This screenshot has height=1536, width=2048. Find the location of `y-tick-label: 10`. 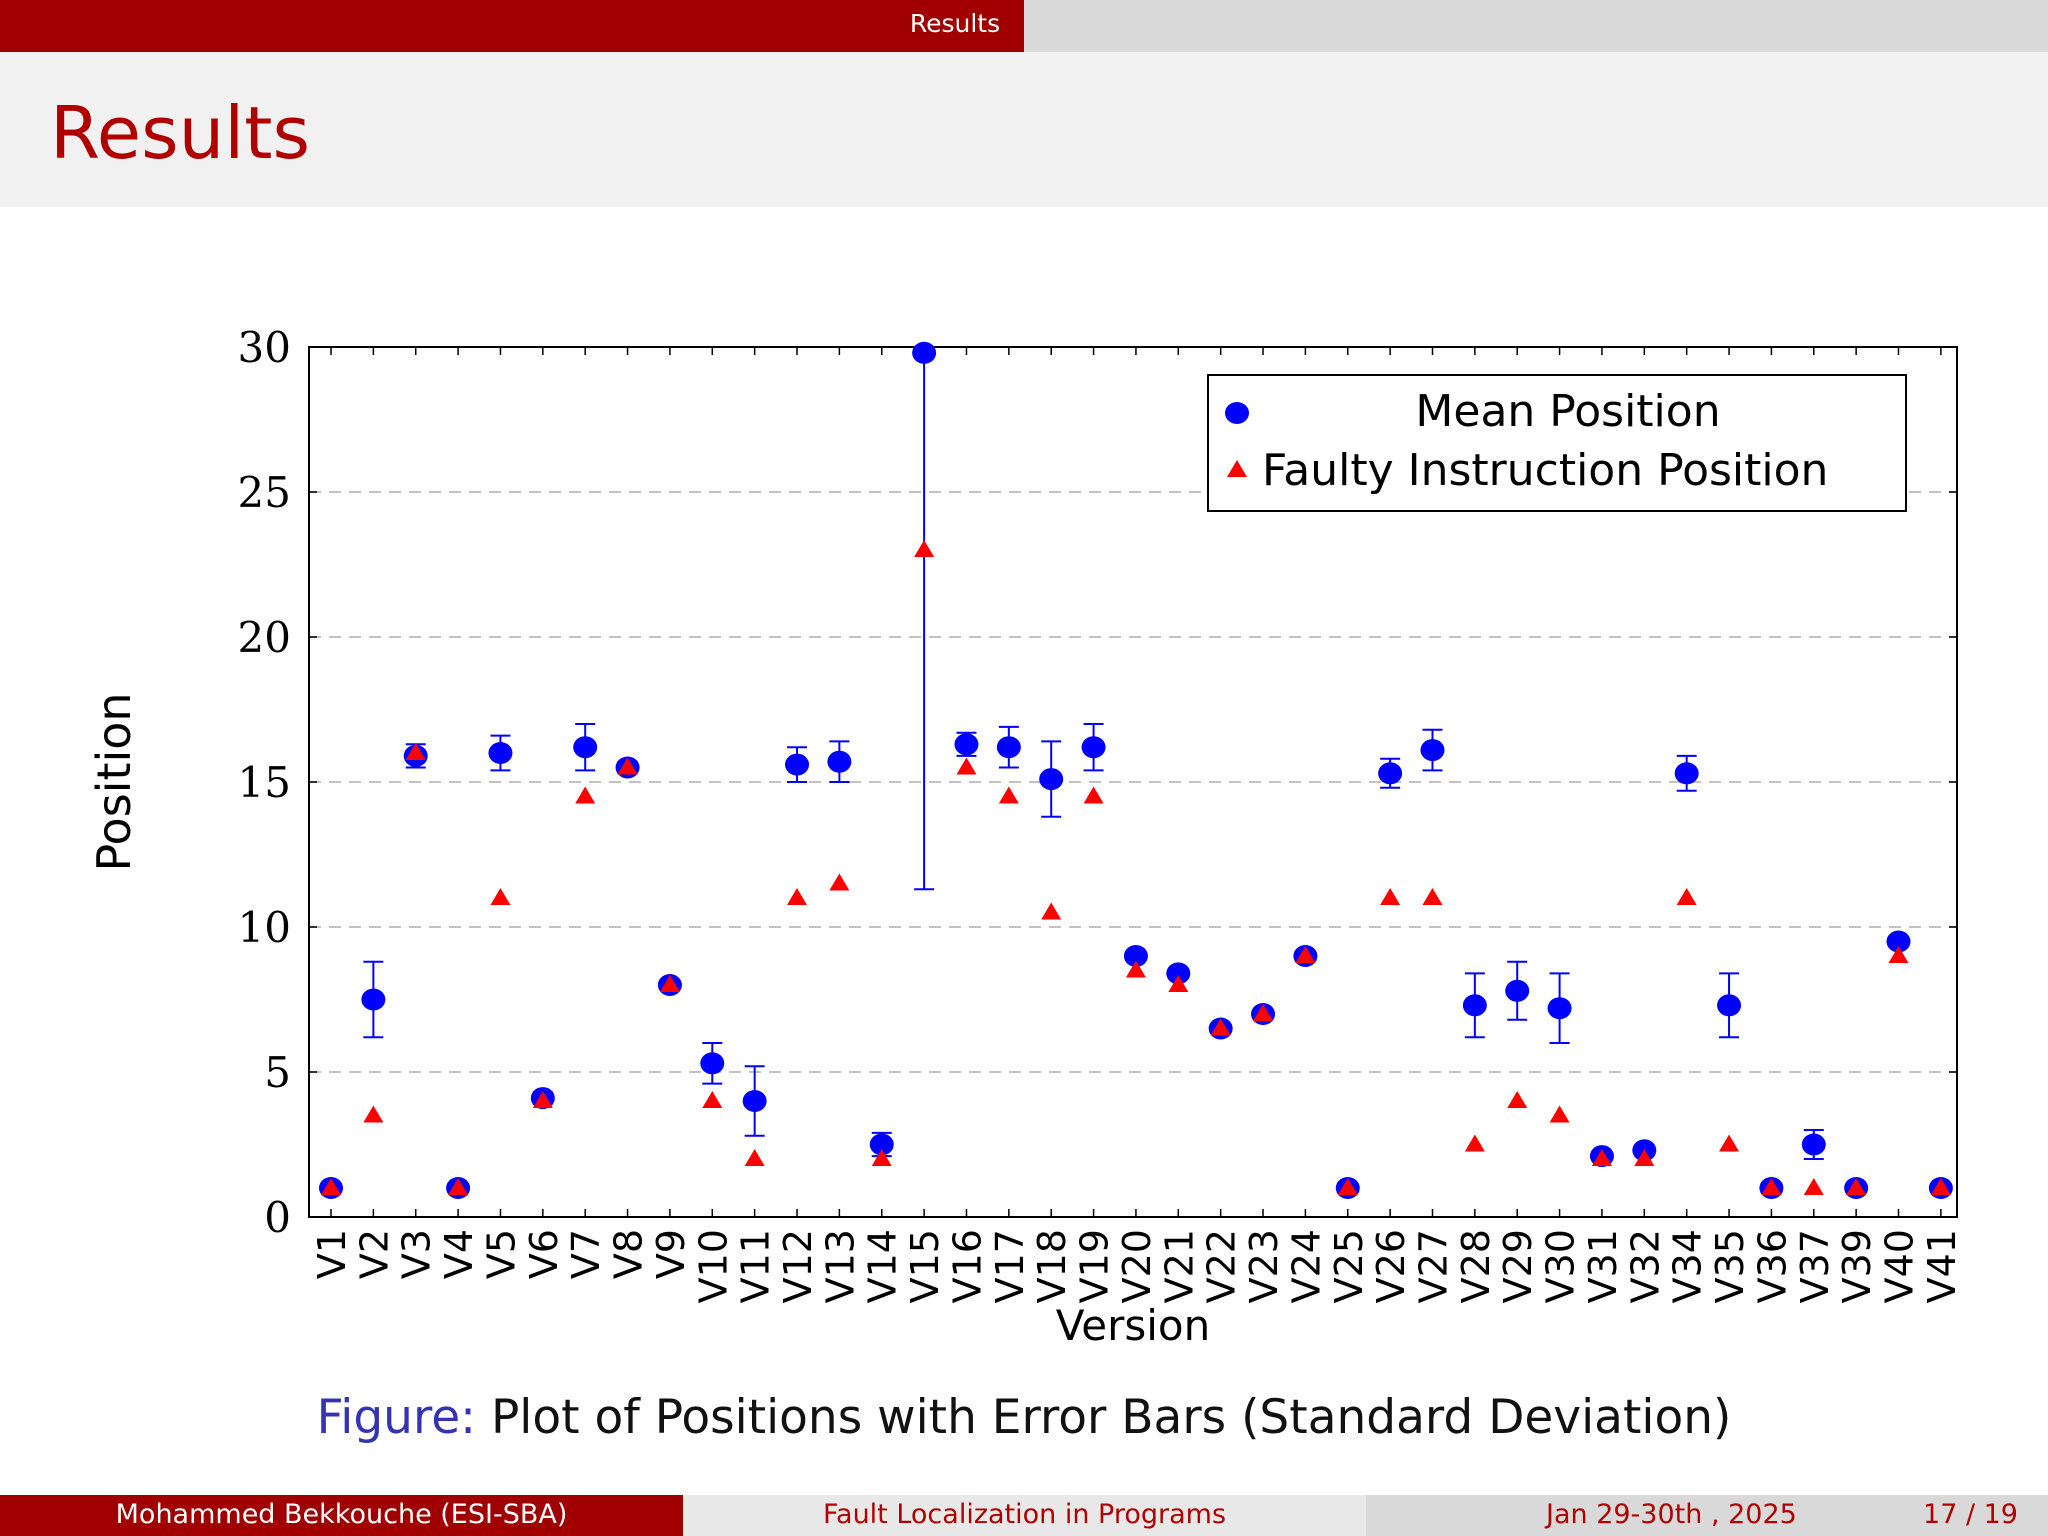

y-tick-label: 10 is located at coordinates (264, 927).